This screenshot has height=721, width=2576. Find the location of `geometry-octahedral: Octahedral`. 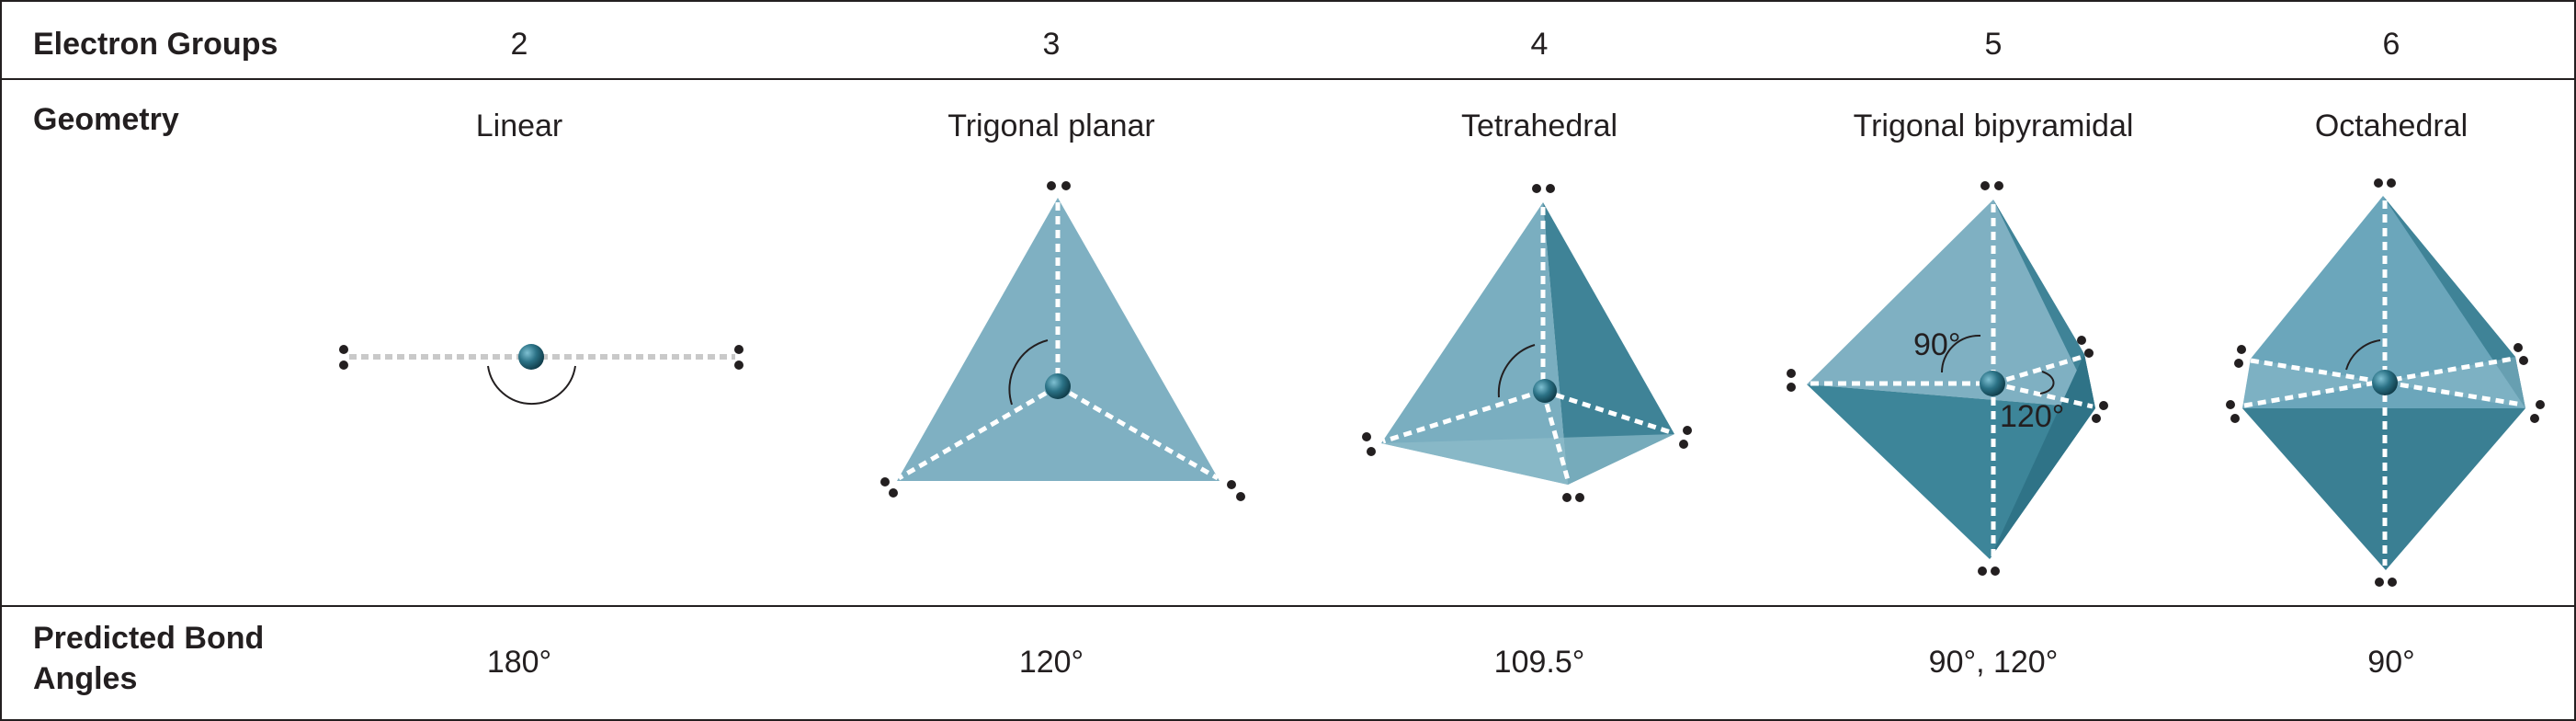

geometry-octahedral: Octahedral is located at coordinates (2391, 126).